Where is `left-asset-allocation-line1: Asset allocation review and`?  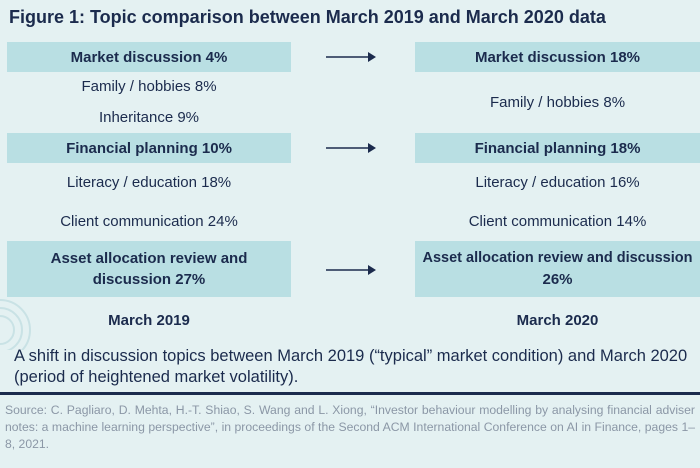 left-asset-allocation-line1: Asset allocation review and is located at coordinates (149, 258).